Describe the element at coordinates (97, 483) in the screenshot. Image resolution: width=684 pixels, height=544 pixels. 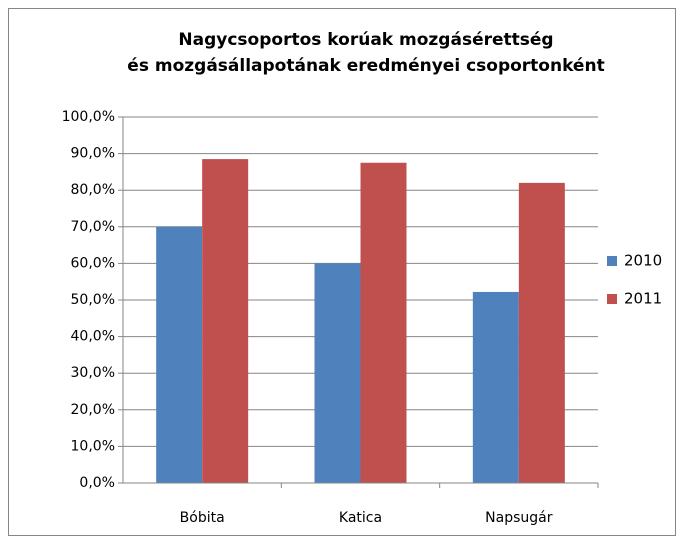
I see `y-tick-label: 0,0%` at that location.